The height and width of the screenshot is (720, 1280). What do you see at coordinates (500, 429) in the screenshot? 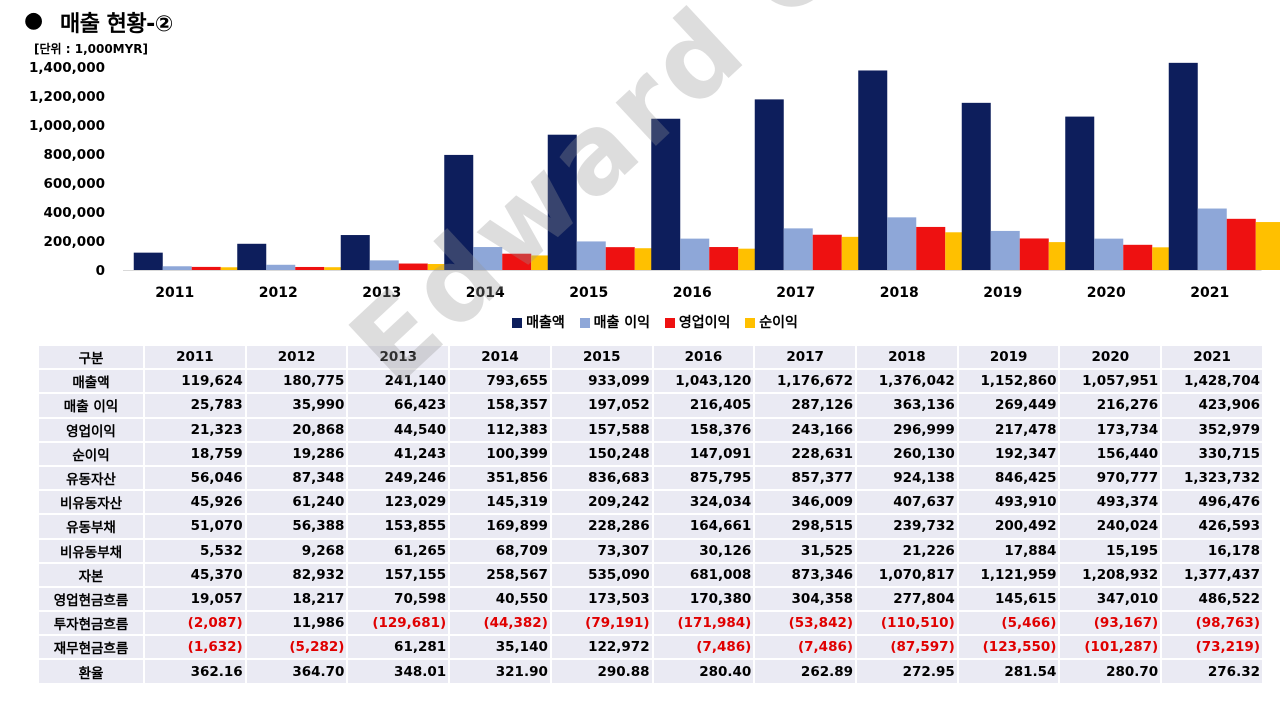
I see `table-cell: 112,383` at bounding box center [500, 429].